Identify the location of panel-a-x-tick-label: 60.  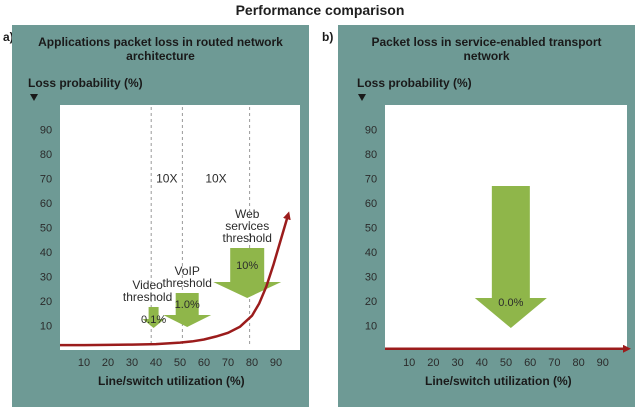
(204, 363).